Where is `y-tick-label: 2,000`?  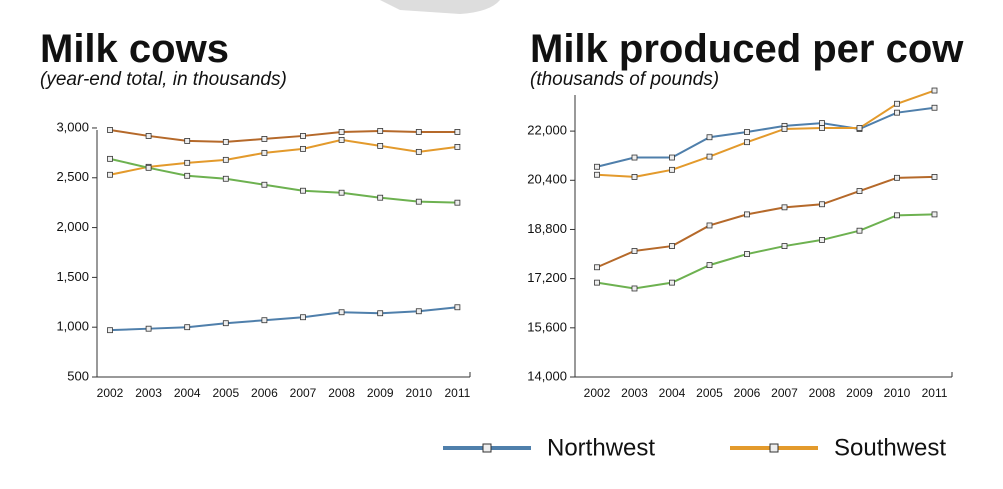
y-tick-label: 2,000 is located at coordinates (72, 226).